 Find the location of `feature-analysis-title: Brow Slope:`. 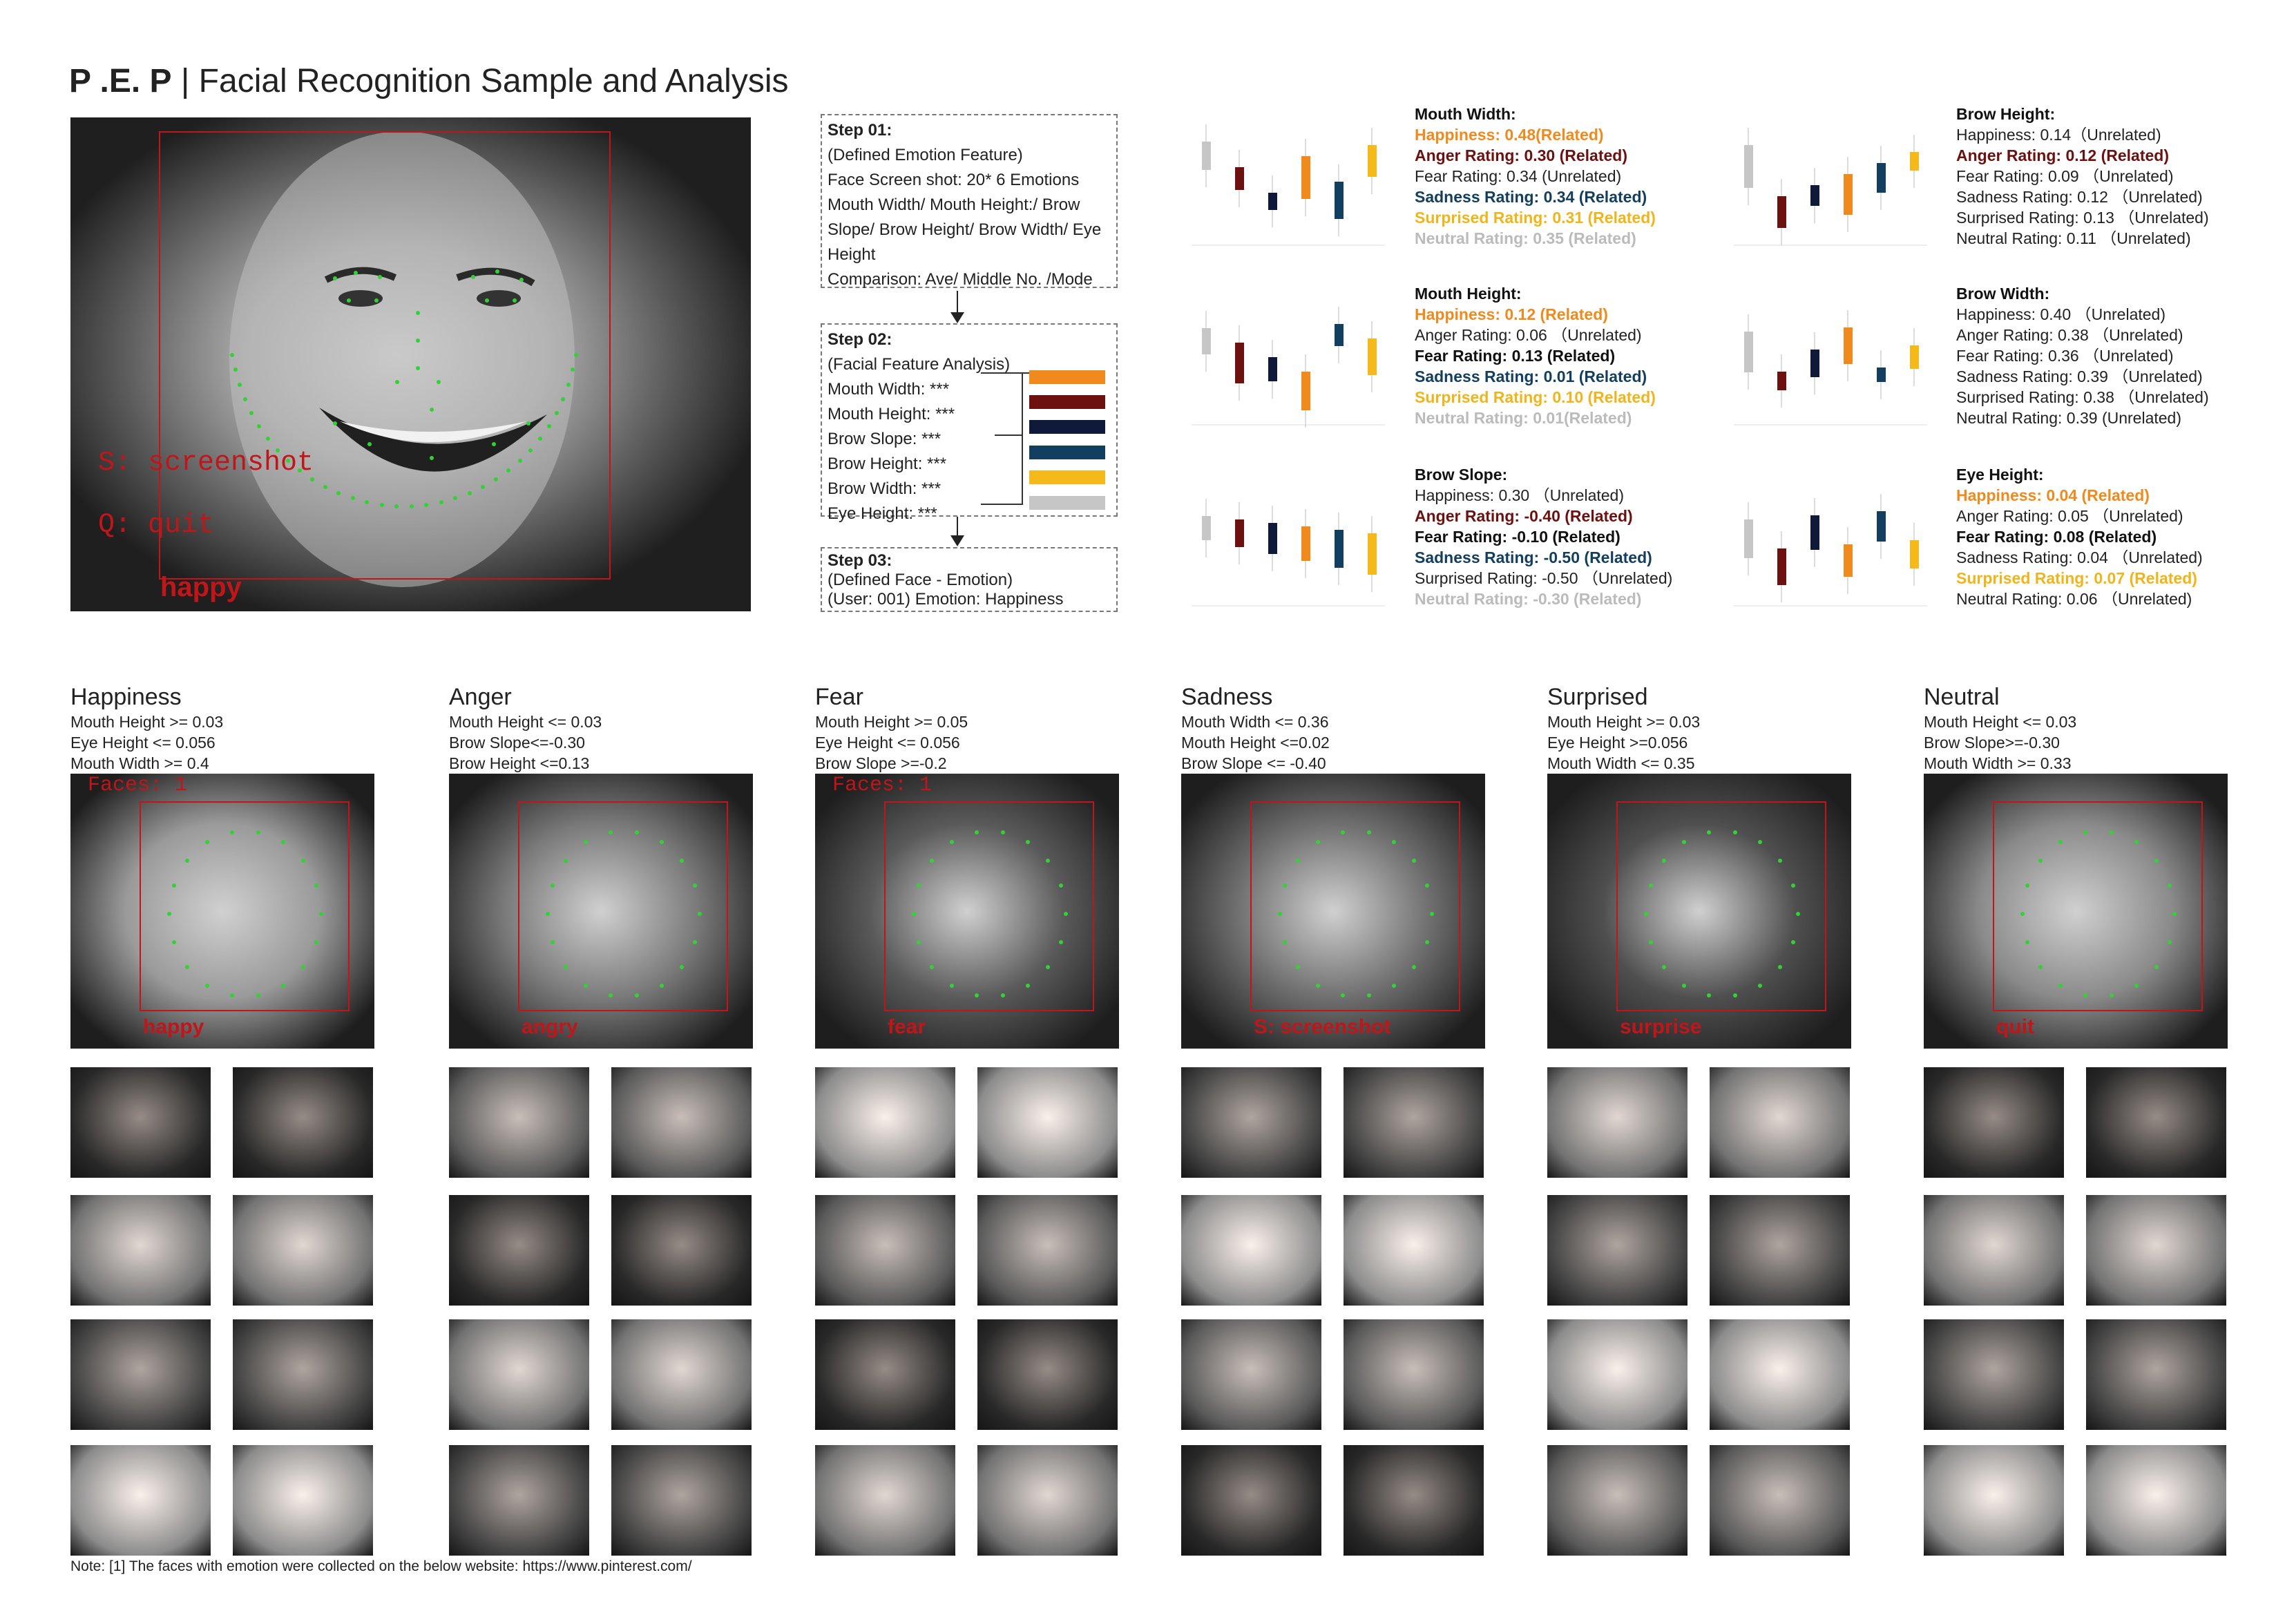

feature-analysis-title: Brow Slope: is located at coordinates (1461, 475).